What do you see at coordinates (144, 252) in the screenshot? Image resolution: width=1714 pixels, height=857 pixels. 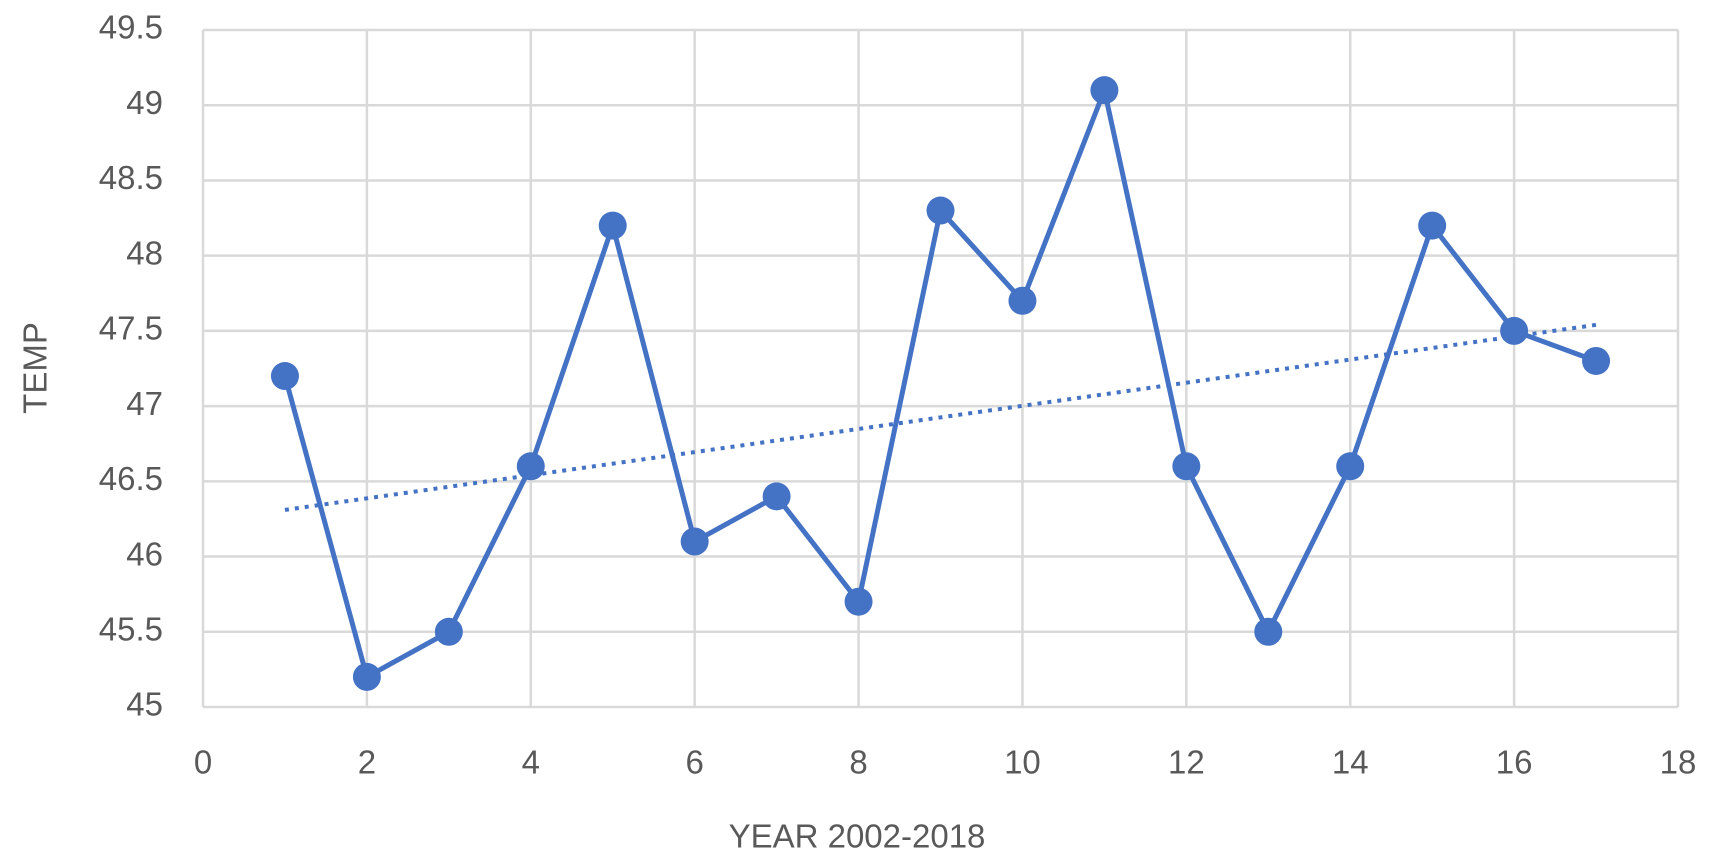 I see `y-tick-label: 48` at bounding box center [144, 252].